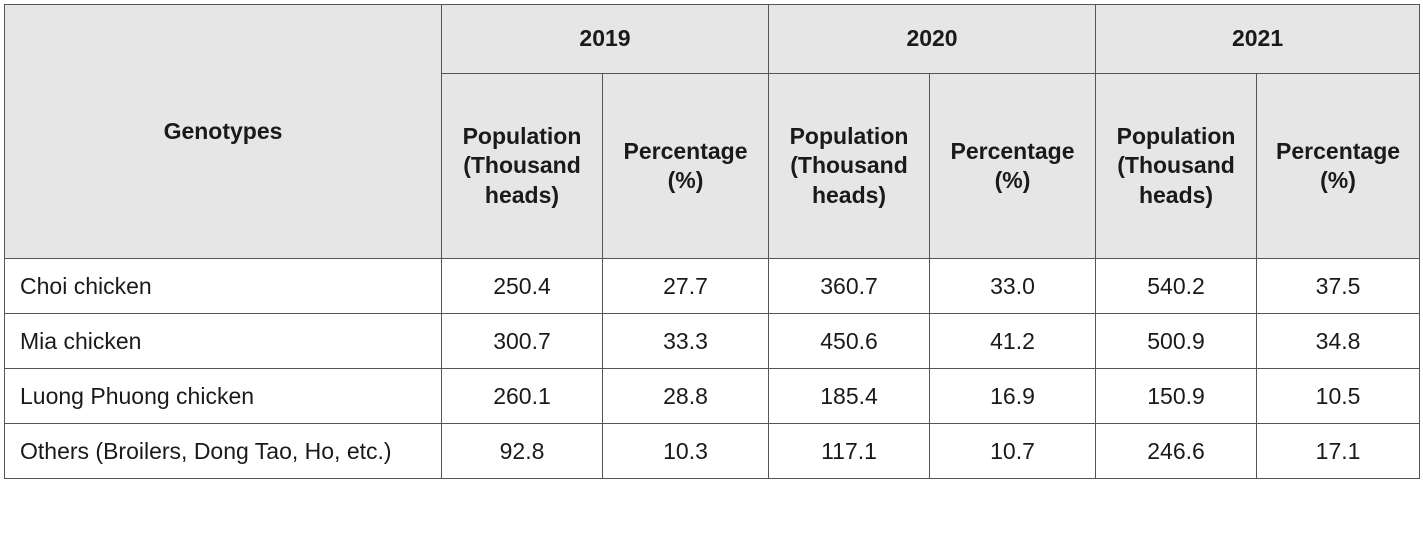  I want to click on value-cell: 246.6, so click(1176, 451).